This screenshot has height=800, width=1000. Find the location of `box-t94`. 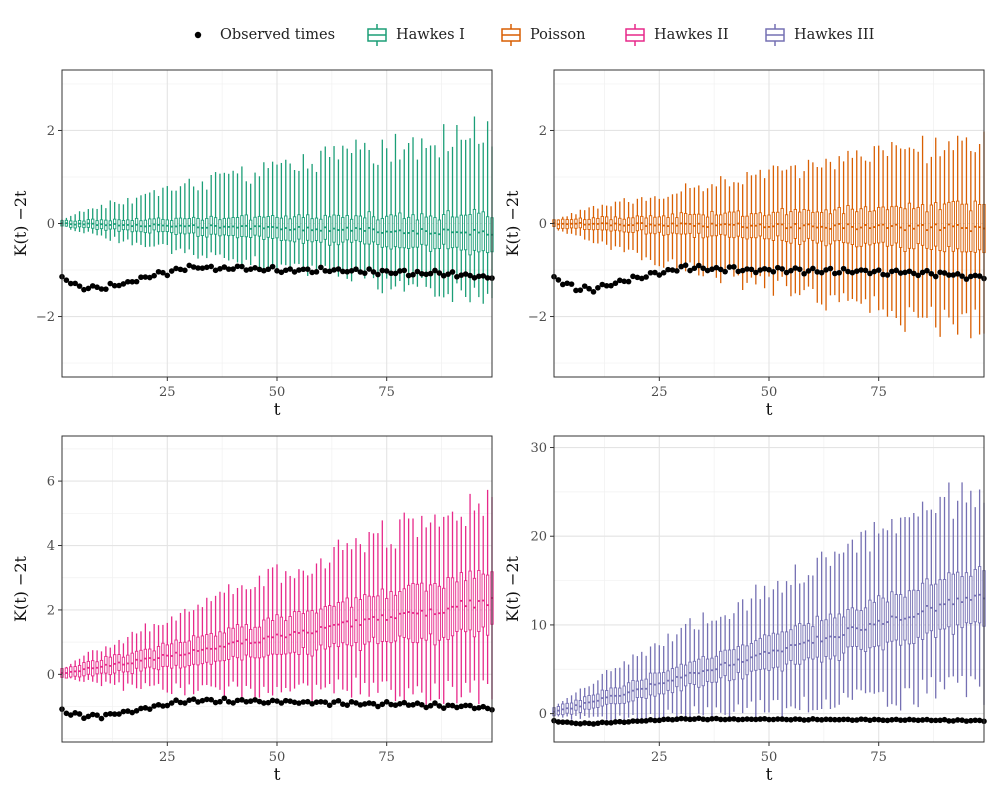

box-t94 is located at coordinates (962, 227).